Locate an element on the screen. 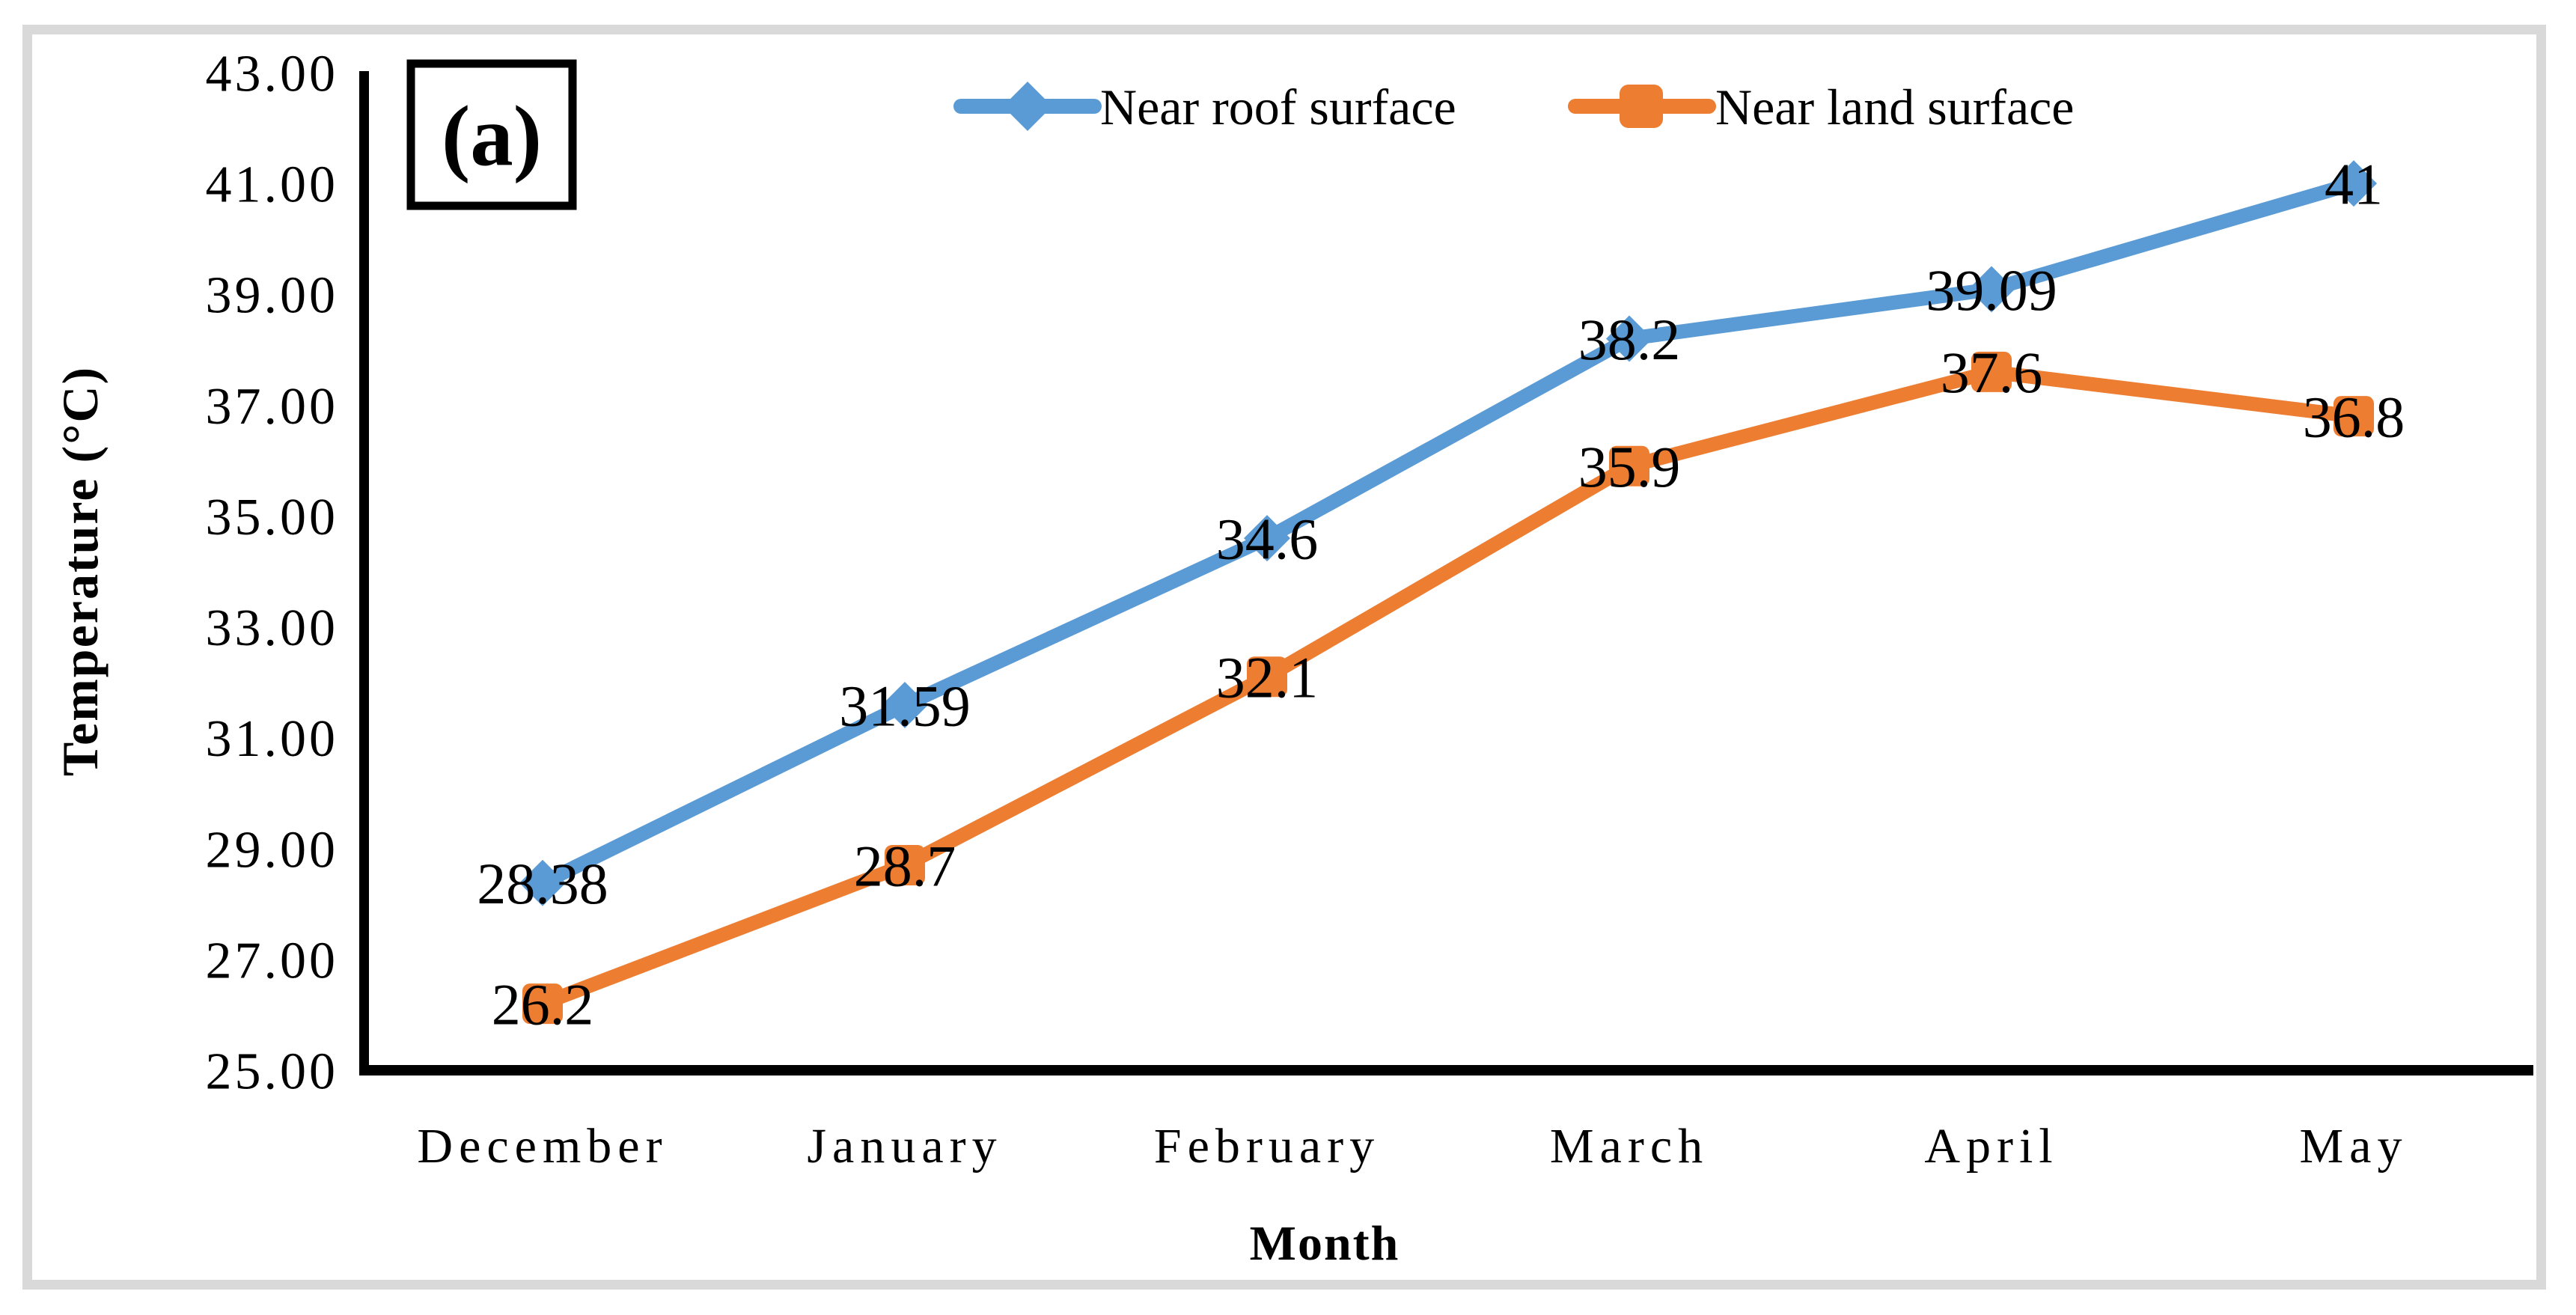  y-tick-label: 43.00 is located at coordinates (272, 74).